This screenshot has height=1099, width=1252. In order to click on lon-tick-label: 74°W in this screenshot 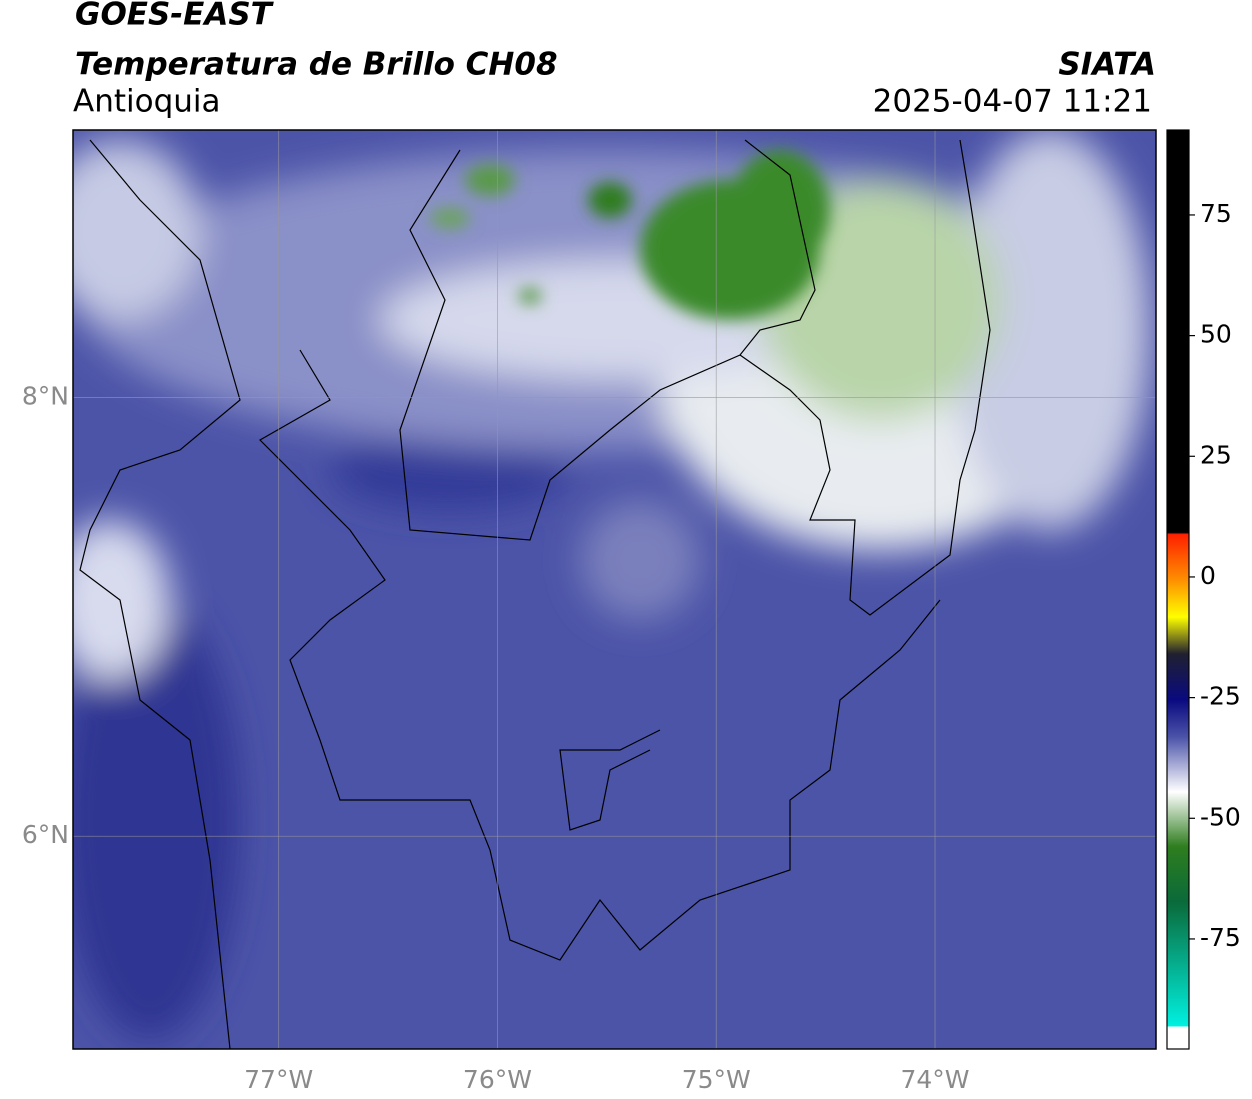, I will do `click(935, 1079)`.